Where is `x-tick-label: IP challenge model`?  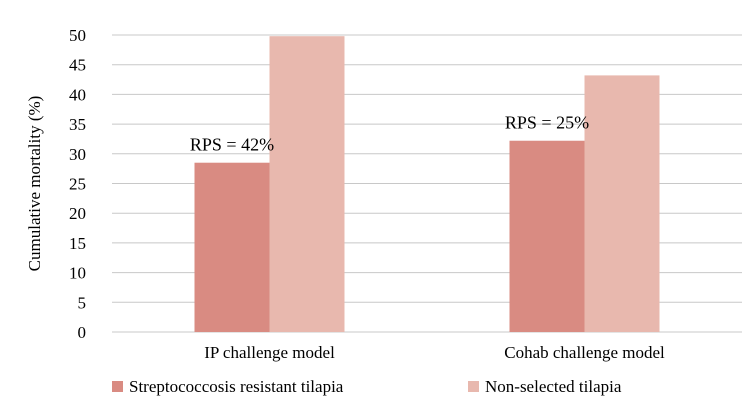 x-tick-label: IP challenge model is located at coordinates (269, 352).